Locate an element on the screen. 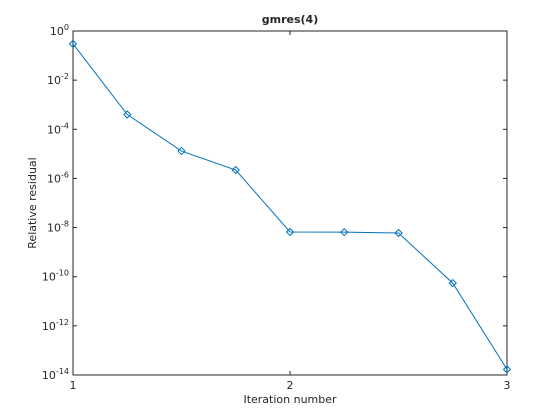 This screenshot has width=560, height=420. y-tick-label: 10⁻⁴ is located at coordinates (58, 128).